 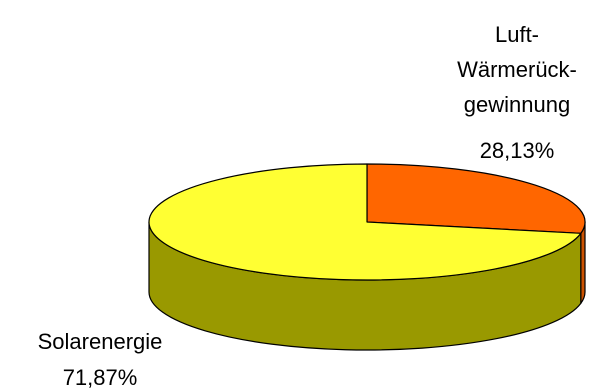 I want to click on slice-label-solar: Solarenergie, so click(x=100, y=341).